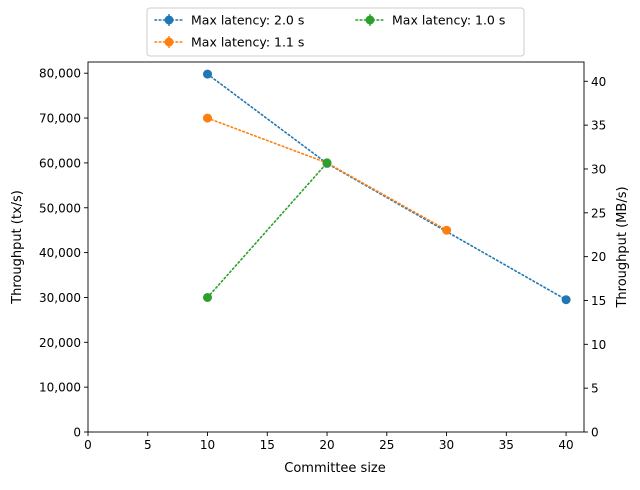  I want to click on y-right-tick-label-3: 15, so click(598, 301).